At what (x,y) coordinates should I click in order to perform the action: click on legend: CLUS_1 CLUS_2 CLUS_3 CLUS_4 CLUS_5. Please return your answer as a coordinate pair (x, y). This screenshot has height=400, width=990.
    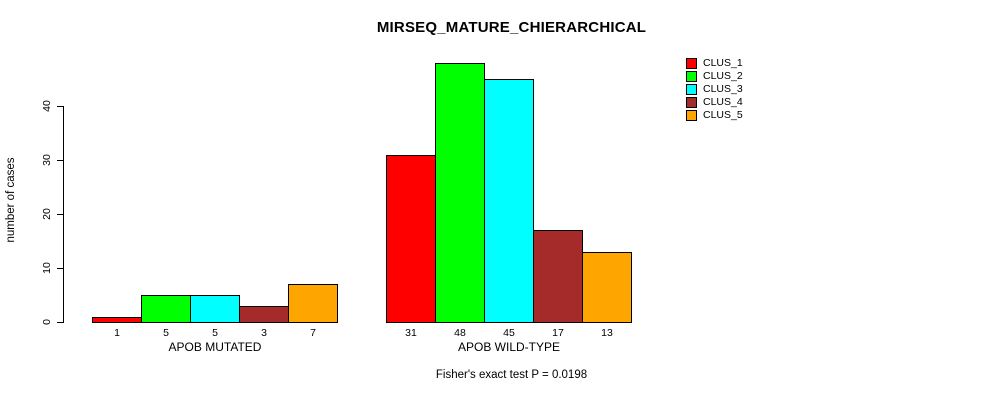
    Looking at the image, I should click on (714, 89).